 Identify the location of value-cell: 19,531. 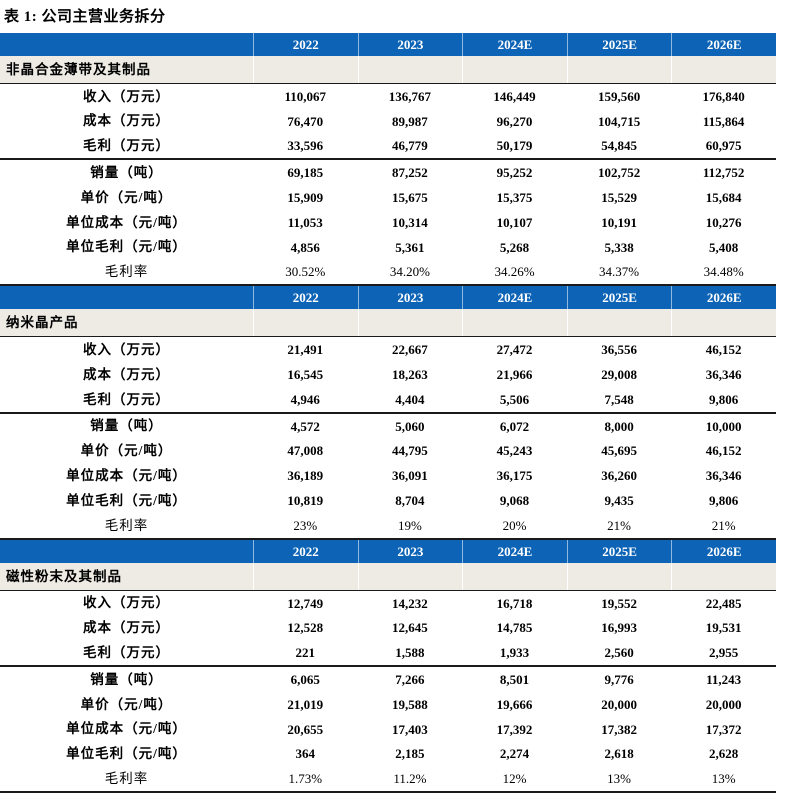
(723, 628).